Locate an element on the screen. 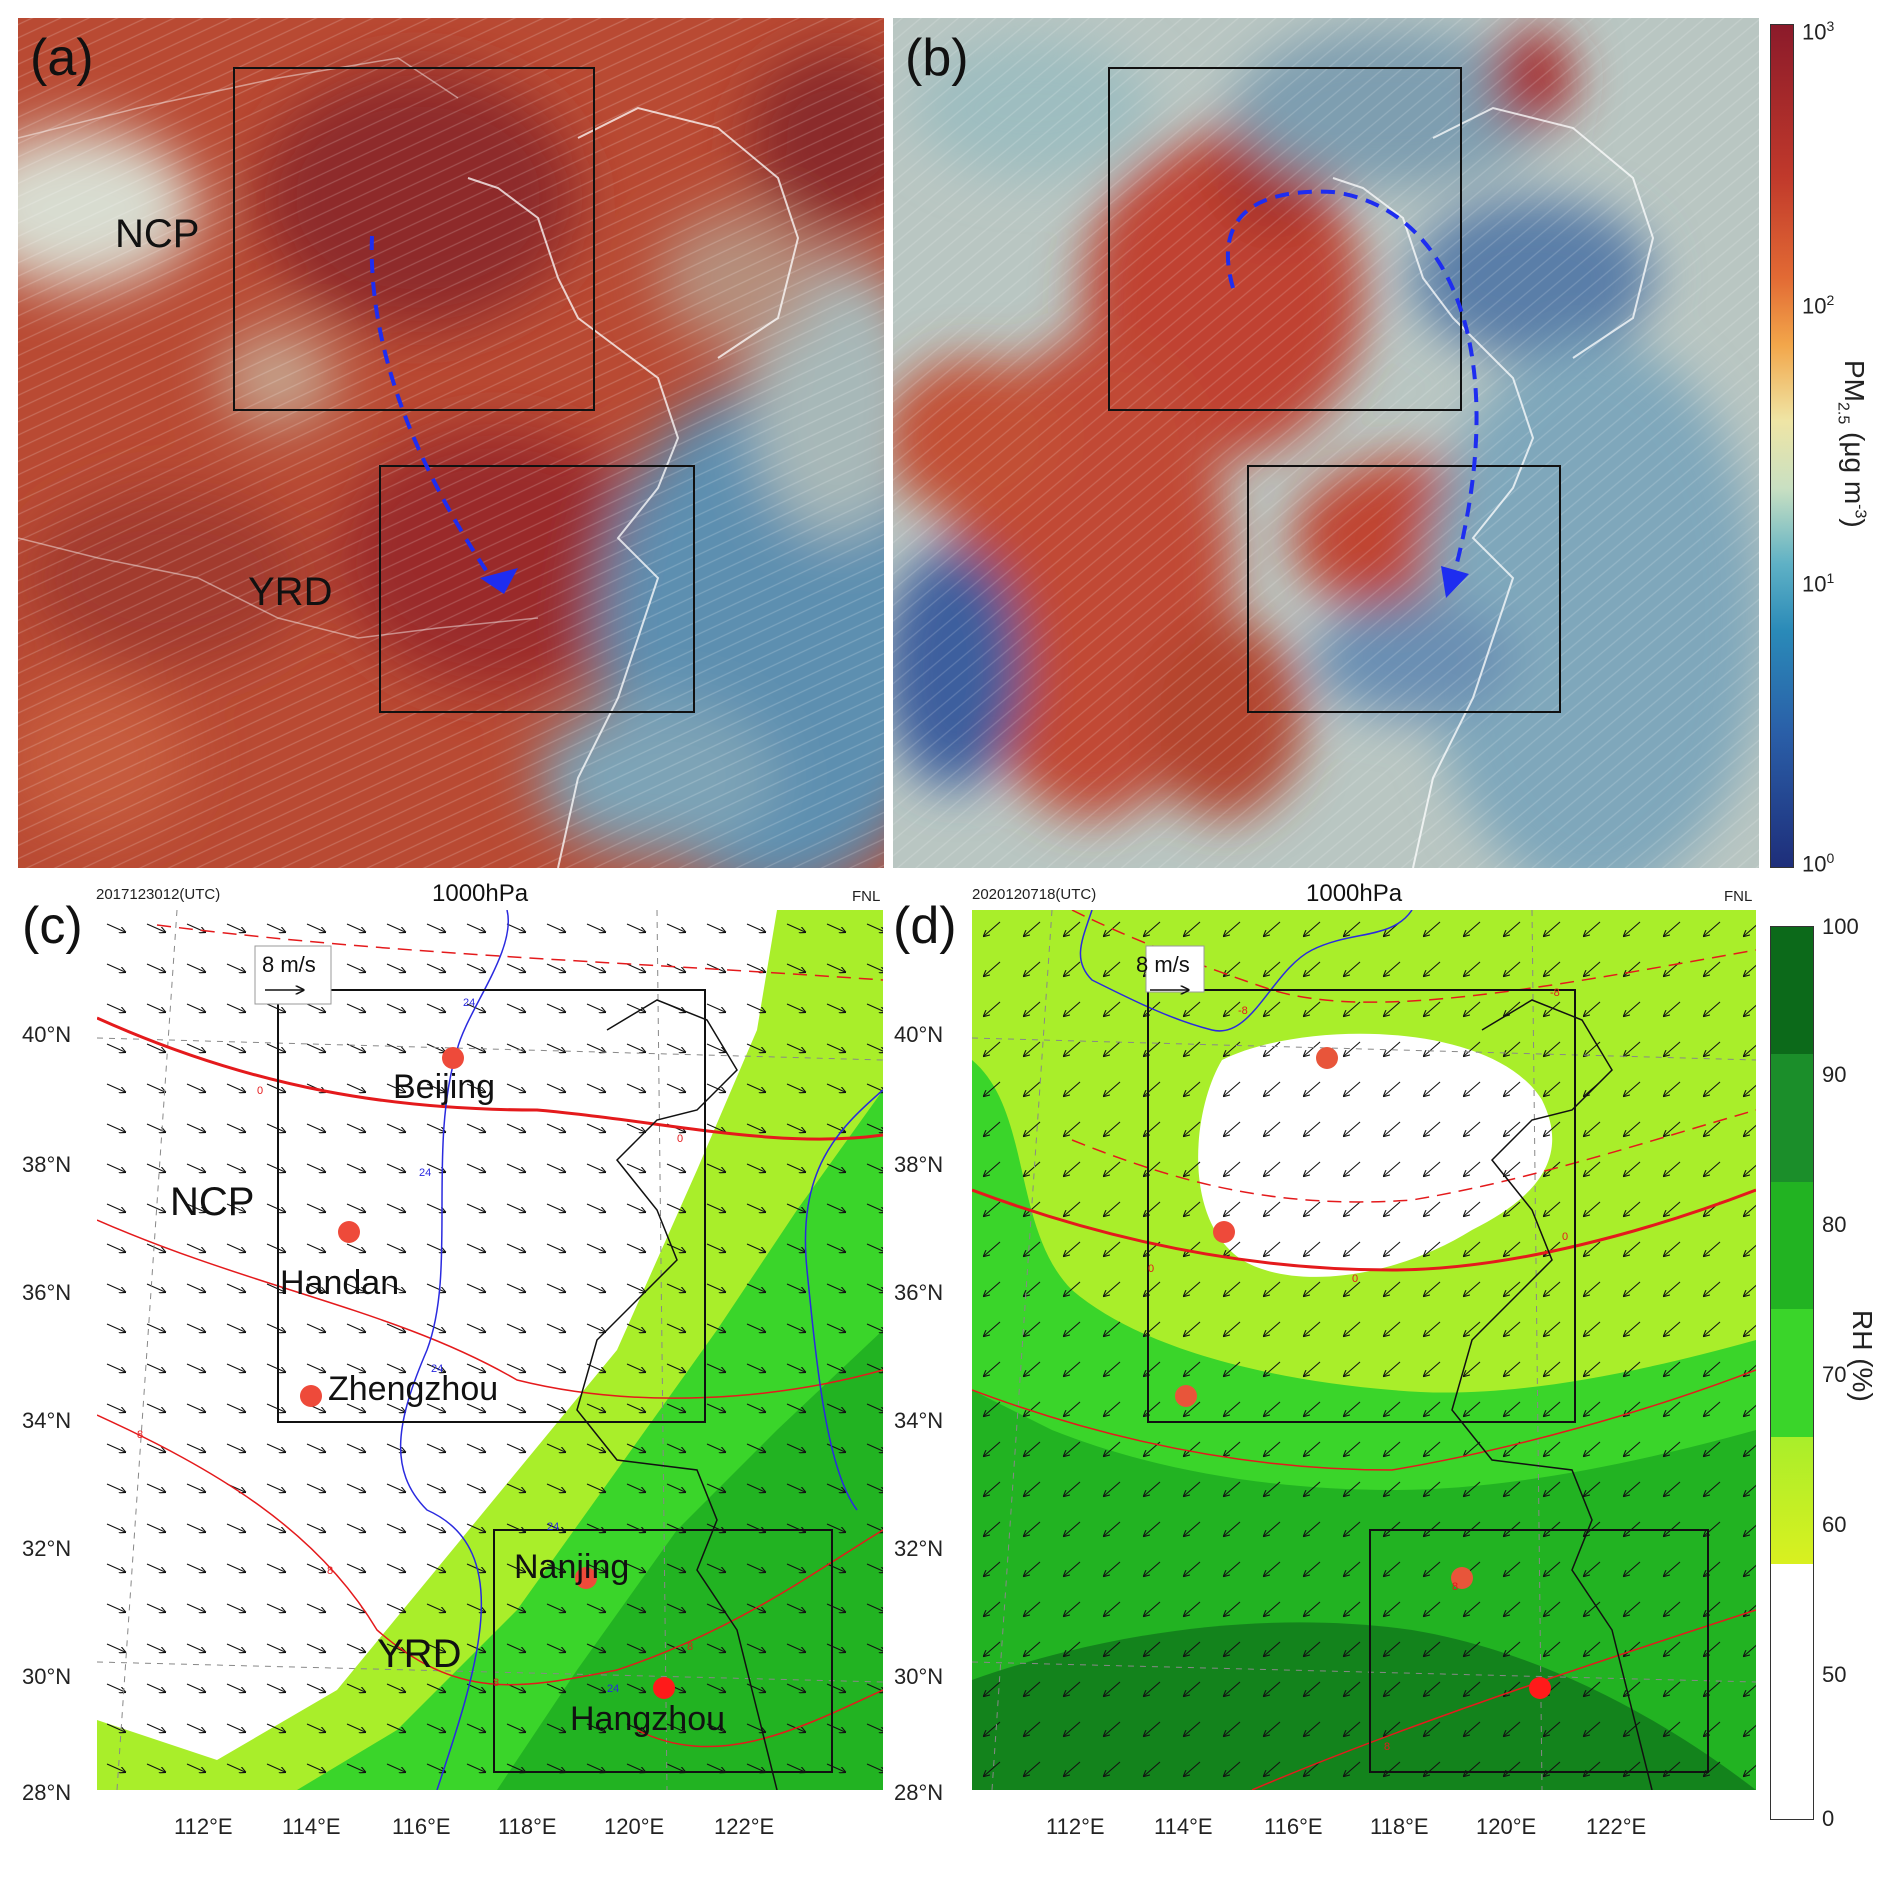 The height and width of the screenshot is (1886, 1892). panel-c-lon-122: 122°E is located at coordinates (744, 1826).